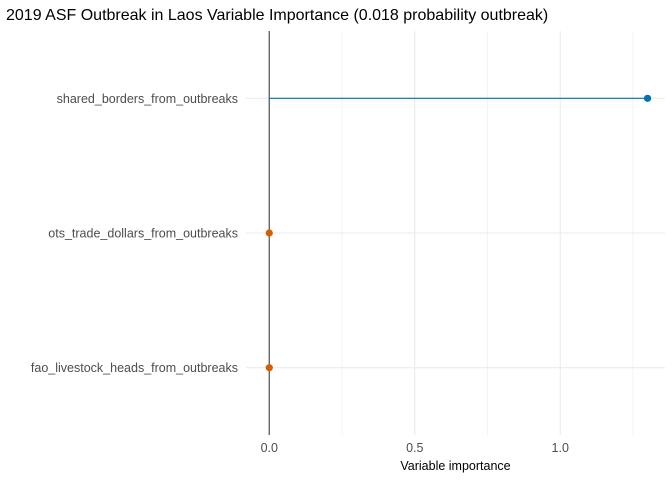 This screenshot has width=672, height=480. I want to click on x-tick-label: 0.5, so click(414, 448).